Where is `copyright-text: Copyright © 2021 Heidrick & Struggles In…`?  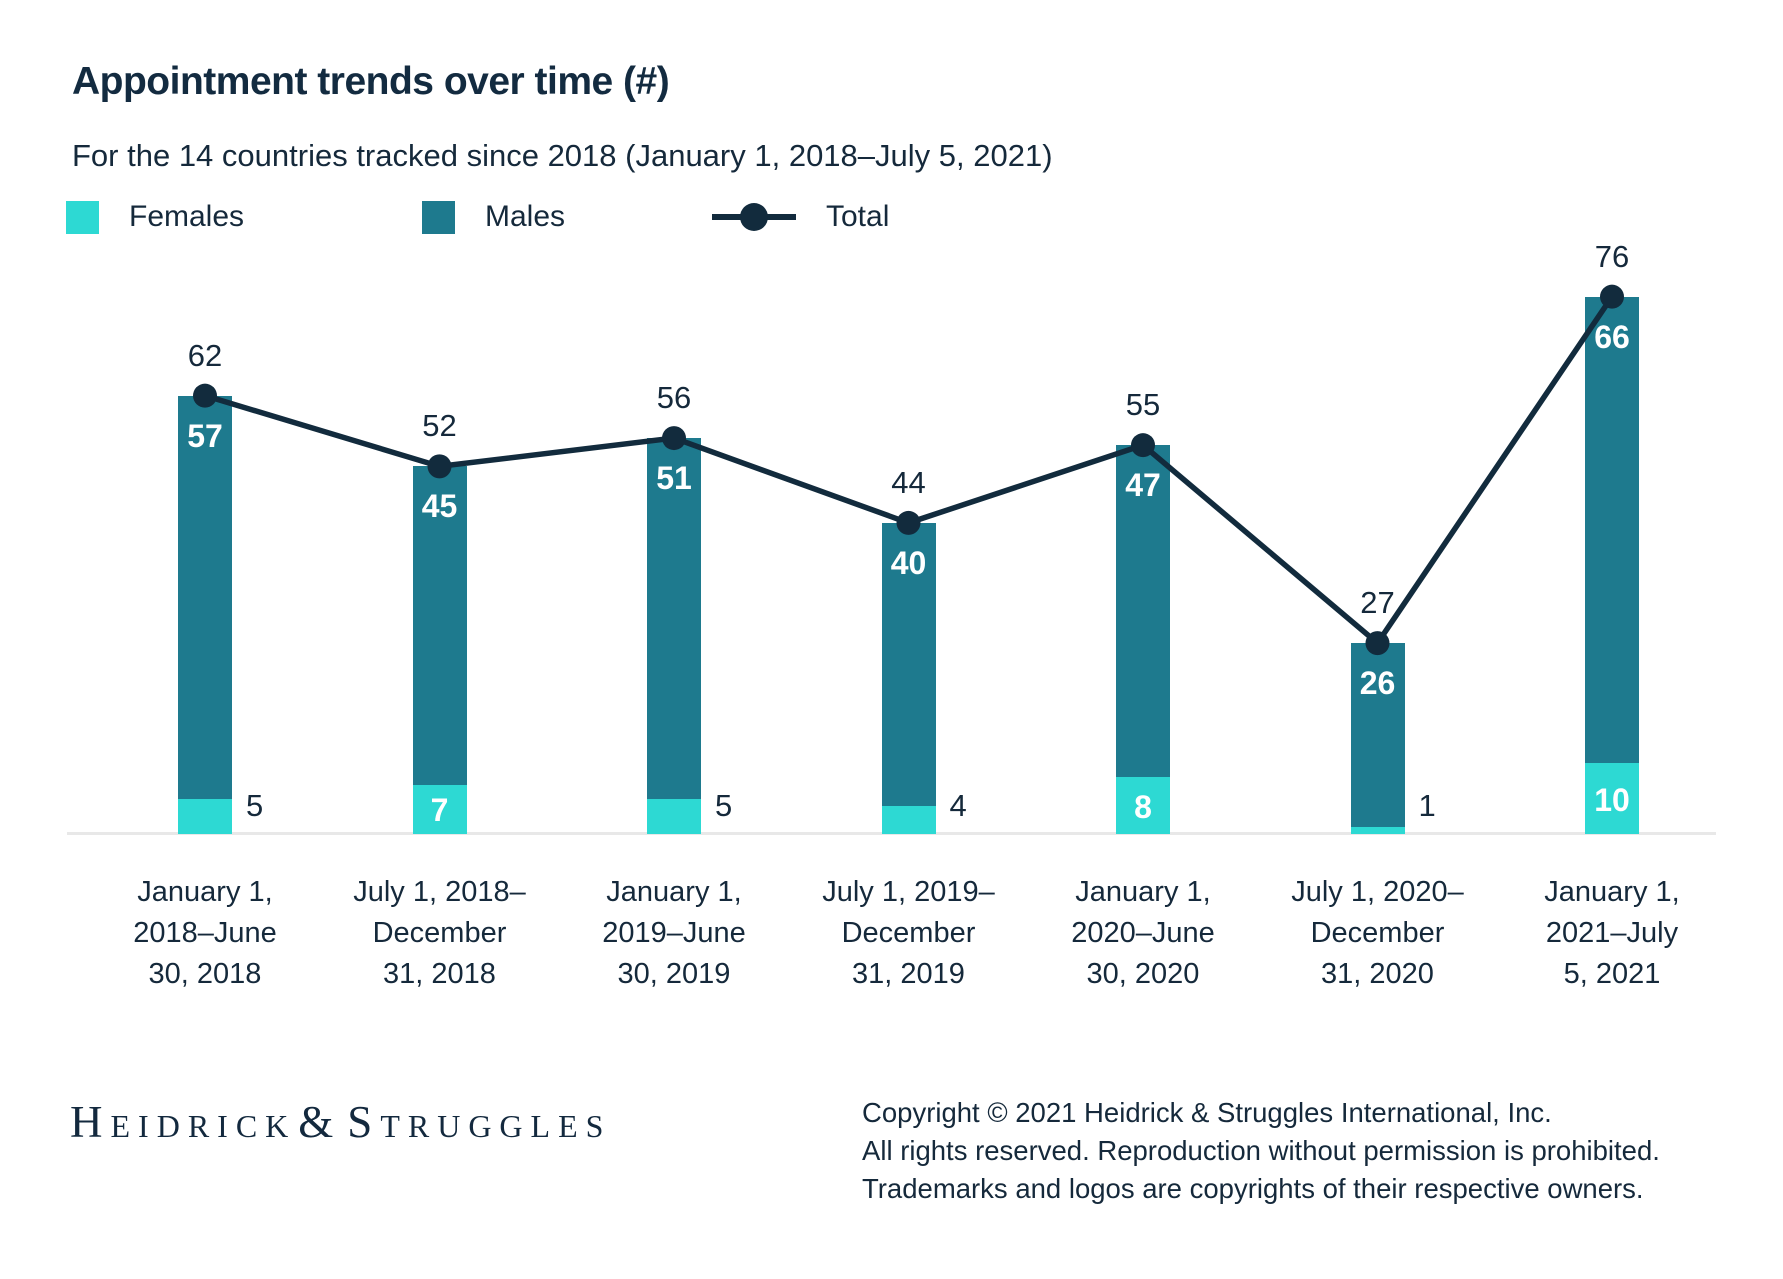 copyright-text: Copyright © 2021 Heidrick & Struggles In… is located at coordinates (1261, 1151).